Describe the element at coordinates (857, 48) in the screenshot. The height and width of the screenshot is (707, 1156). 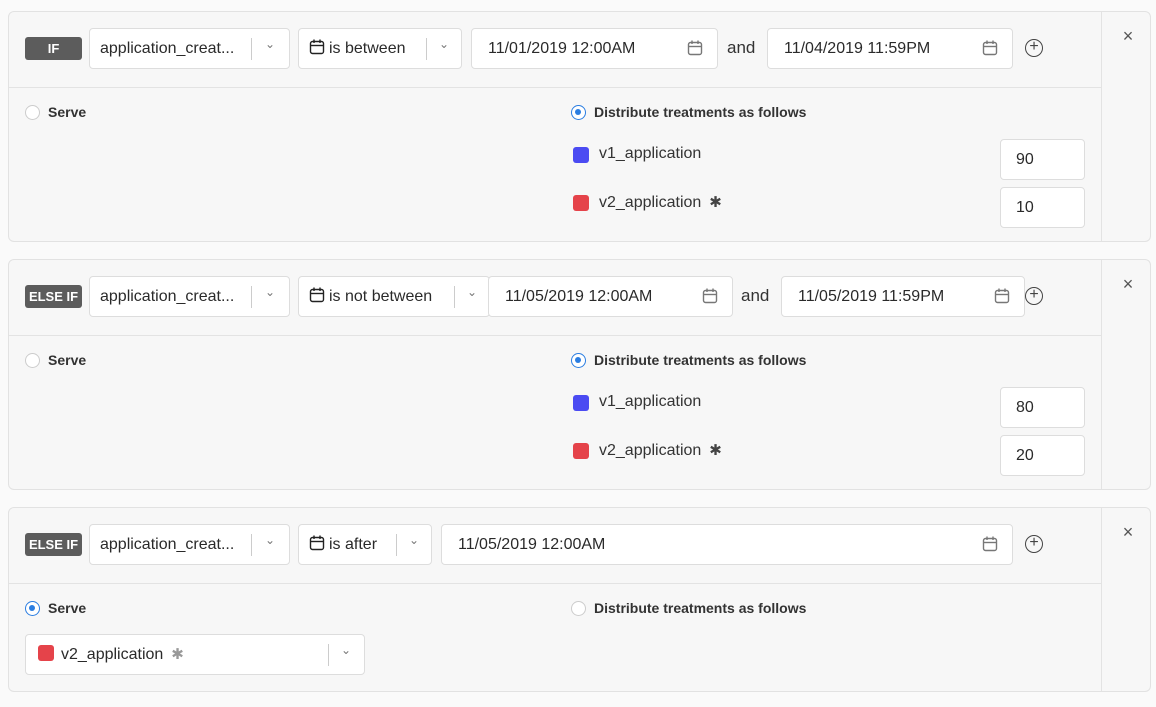
I see `date-value: 11/04/2019 11:59PM` at that location.